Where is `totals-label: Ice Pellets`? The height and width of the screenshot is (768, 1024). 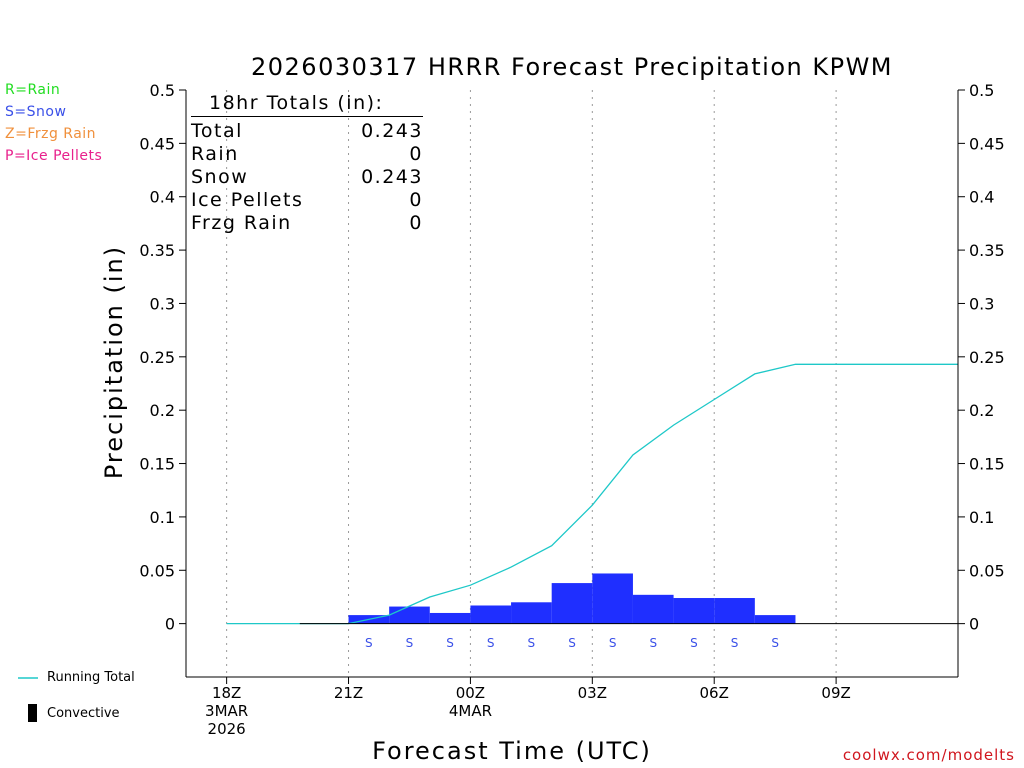
totals-label: Ice Pellets is located at coordinates (247, 200).